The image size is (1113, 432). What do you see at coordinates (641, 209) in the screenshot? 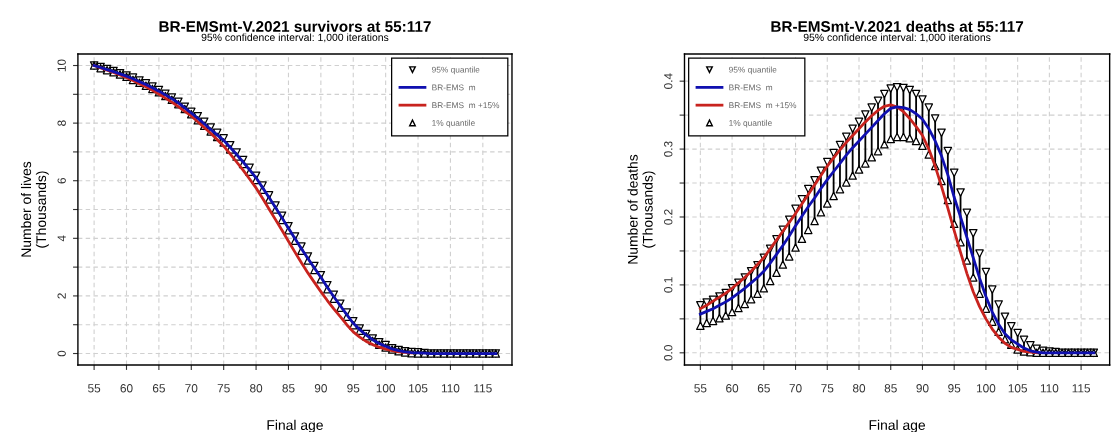
I see `y-axis-title: Number of deaths (Thousands)` at bounding box center [641, 209].